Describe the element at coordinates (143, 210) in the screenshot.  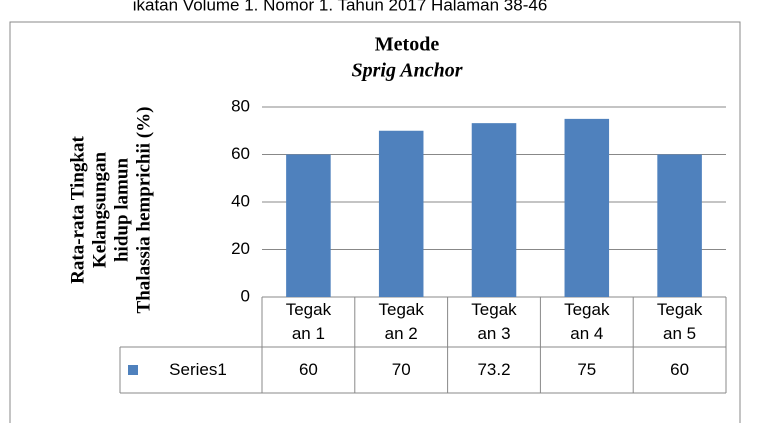
I see `y-label-line: Thalassia hemprichii (%)` at that location.